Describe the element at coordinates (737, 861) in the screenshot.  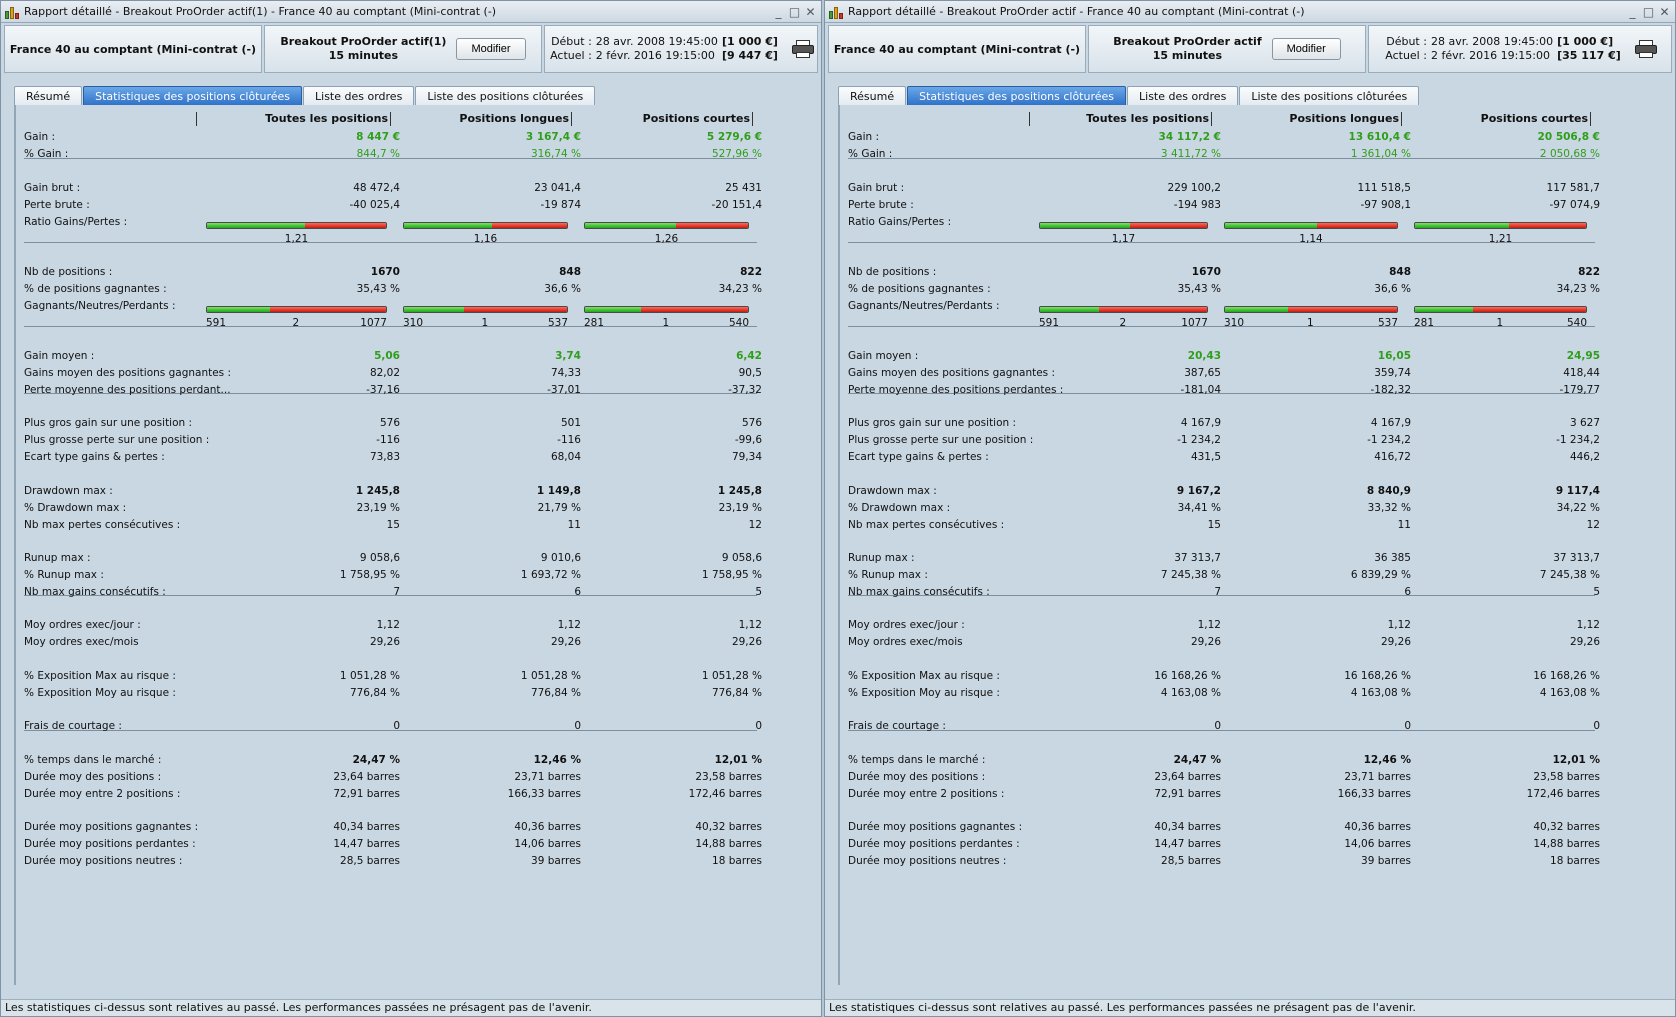
I see `stat-value: 18 barres` at that location.